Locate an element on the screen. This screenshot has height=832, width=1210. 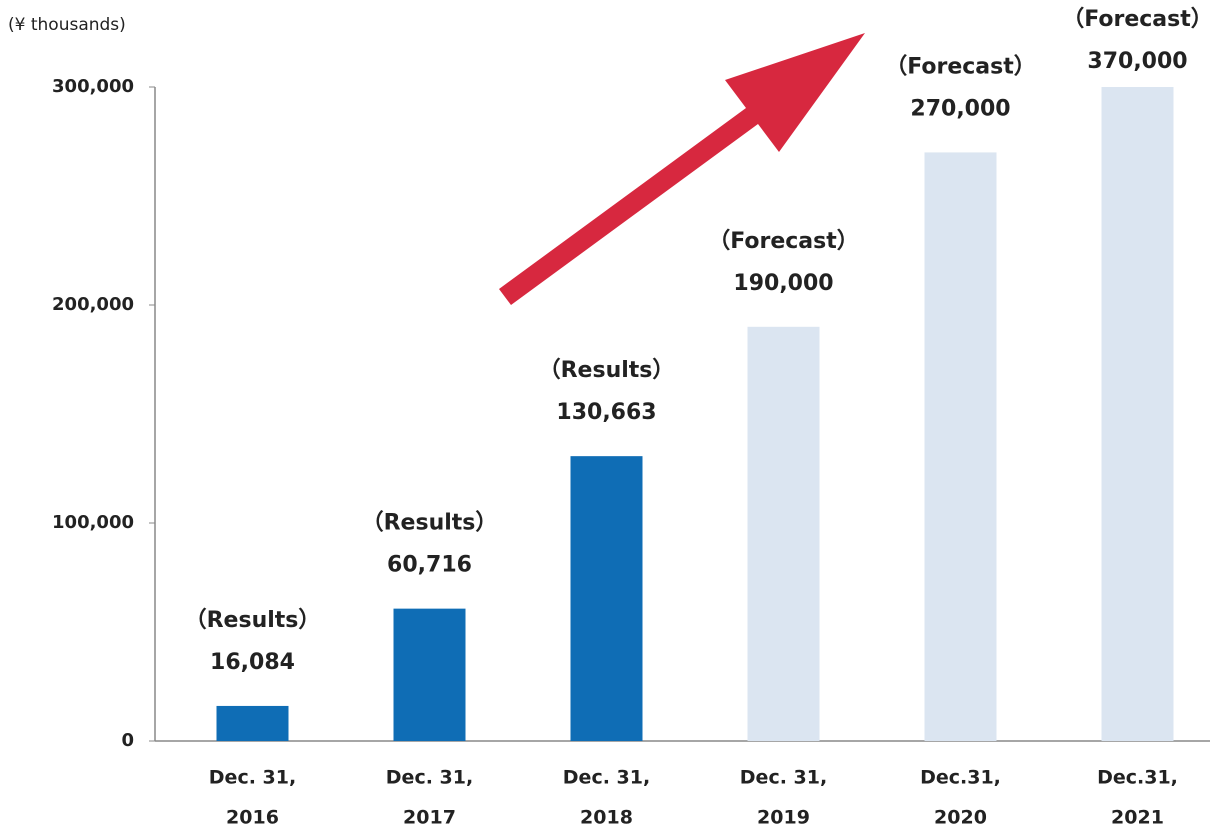
value-label: 130,663 is located at coordinates (606, 412).